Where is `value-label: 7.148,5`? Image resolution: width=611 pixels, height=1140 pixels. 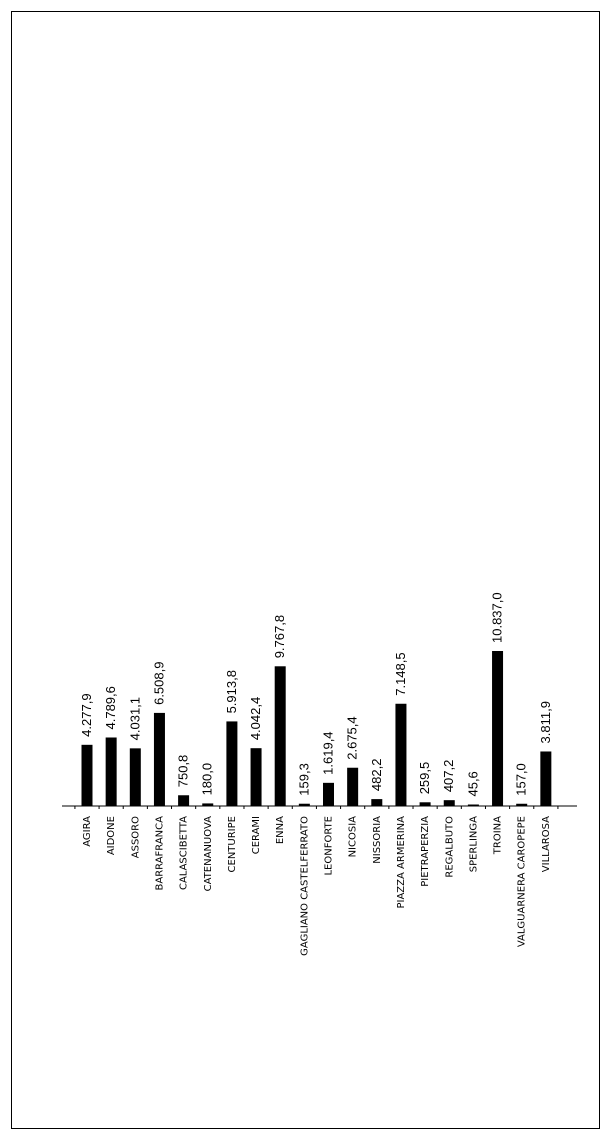 value-label: 7.148,5 is located at coordinates (400, 673).